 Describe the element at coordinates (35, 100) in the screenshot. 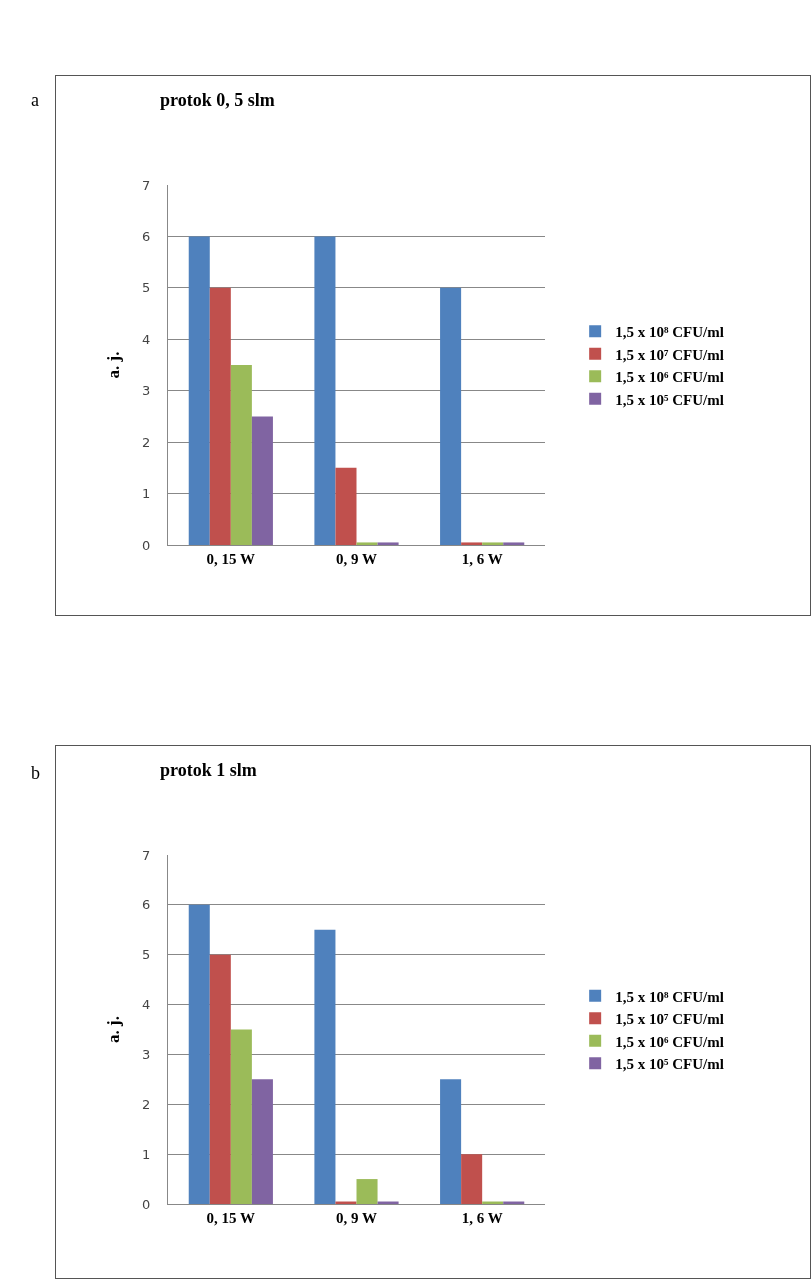

I see `text: a` at that location.